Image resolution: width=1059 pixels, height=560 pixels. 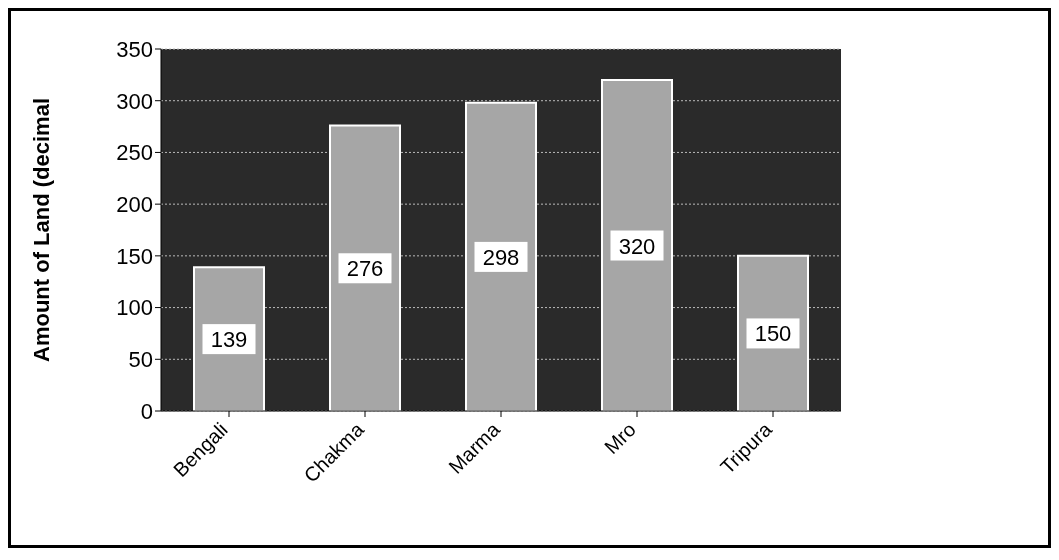 What do you see at coordinates (773, 334) in the screenshot?
I see `data-label: 150` at bounding box center [773, 334].